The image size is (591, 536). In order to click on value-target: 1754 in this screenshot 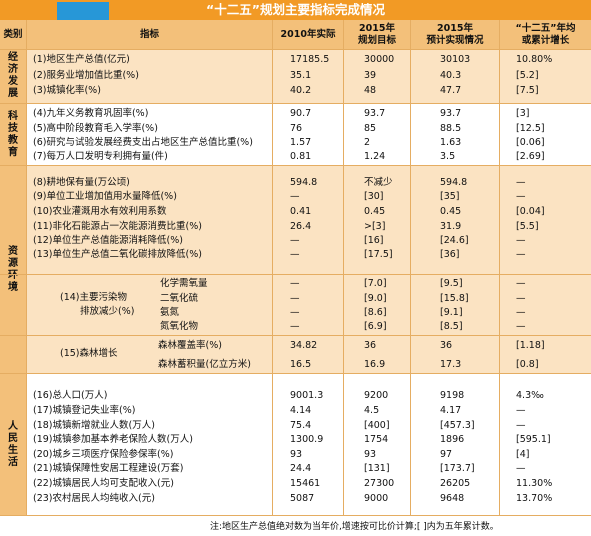, I will do `click(376, 439)`.